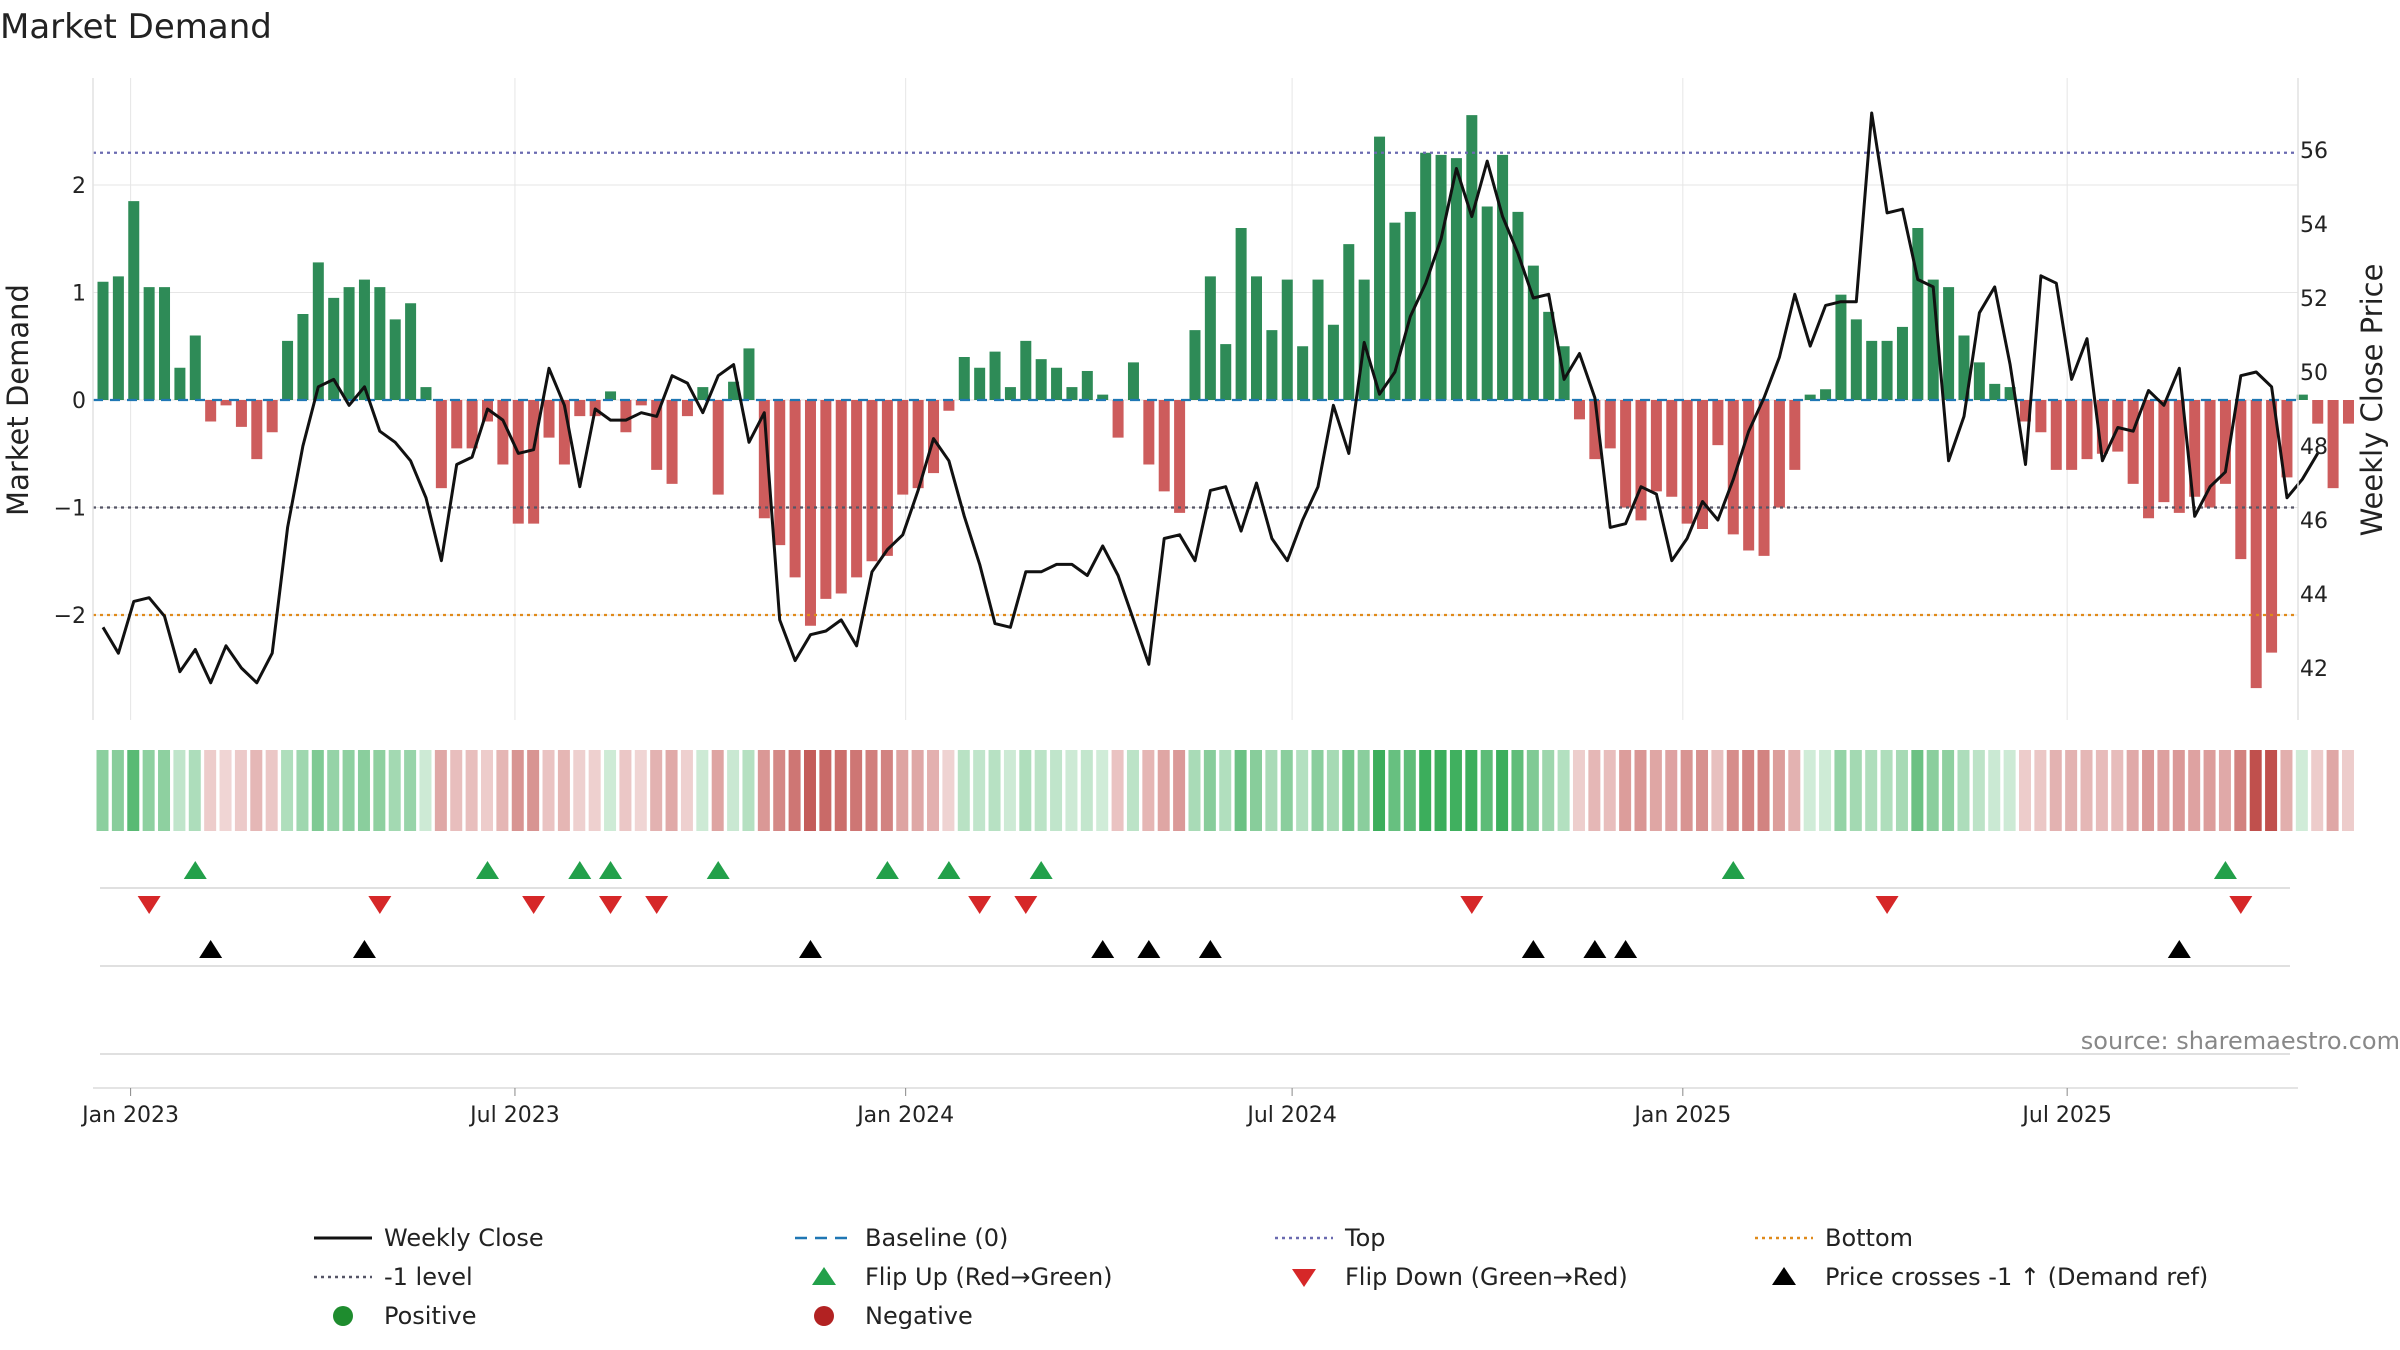  What do you see at coordinates (2314, 299) in the screenshot?
I see `y-tick-label-right: 52` at bounding box center [2314, 299].